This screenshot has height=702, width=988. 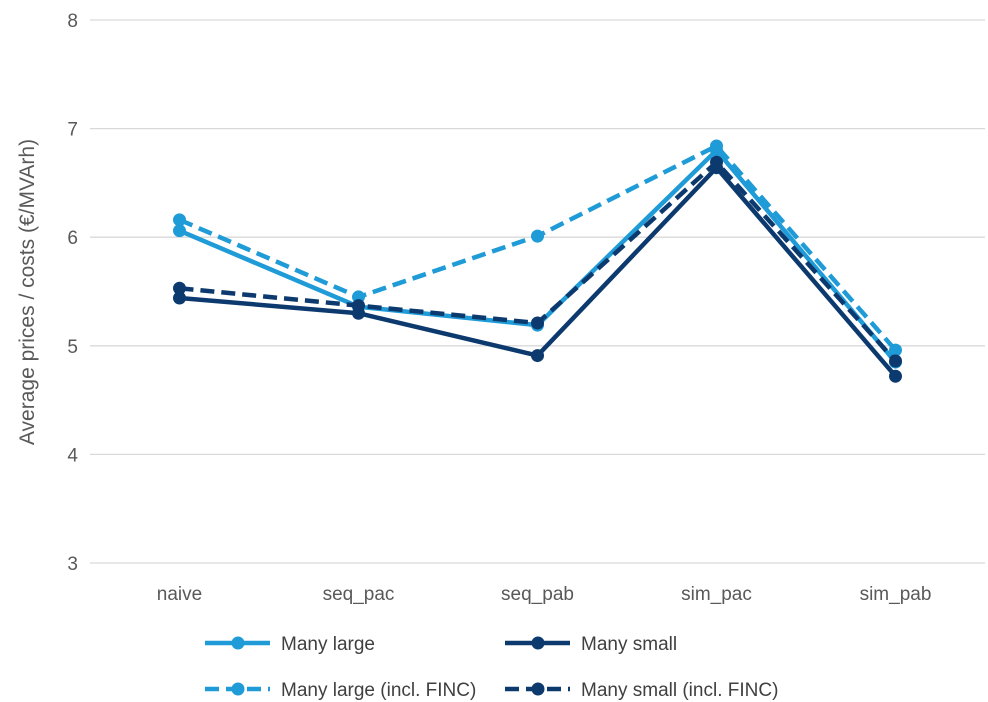 I want to click on y-axis-ticks: 3 4 5 6 7 8, so click(x=72, y=293).